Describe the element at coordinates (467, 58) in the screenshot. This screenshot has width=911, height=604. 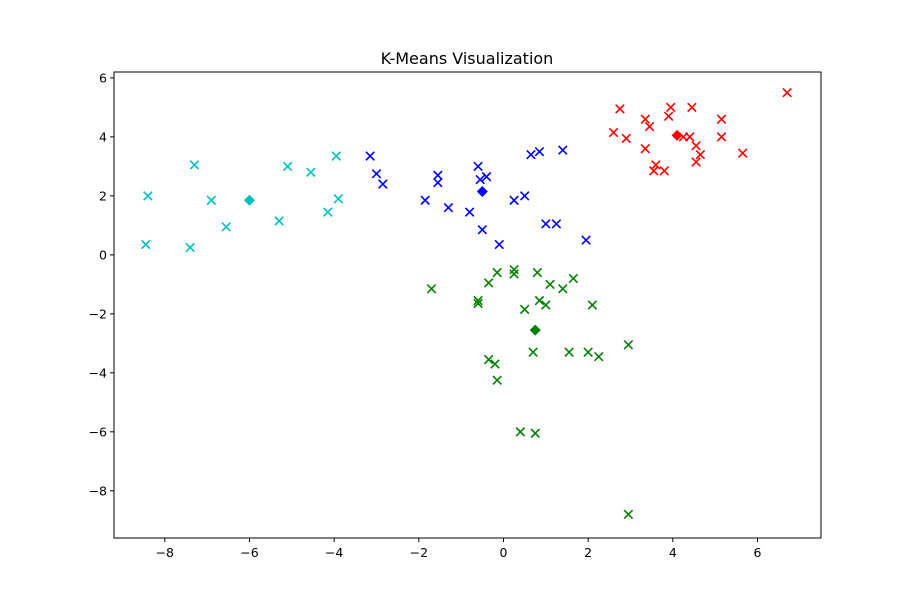
I see `chart-title: K-Means Visualization` at that location.